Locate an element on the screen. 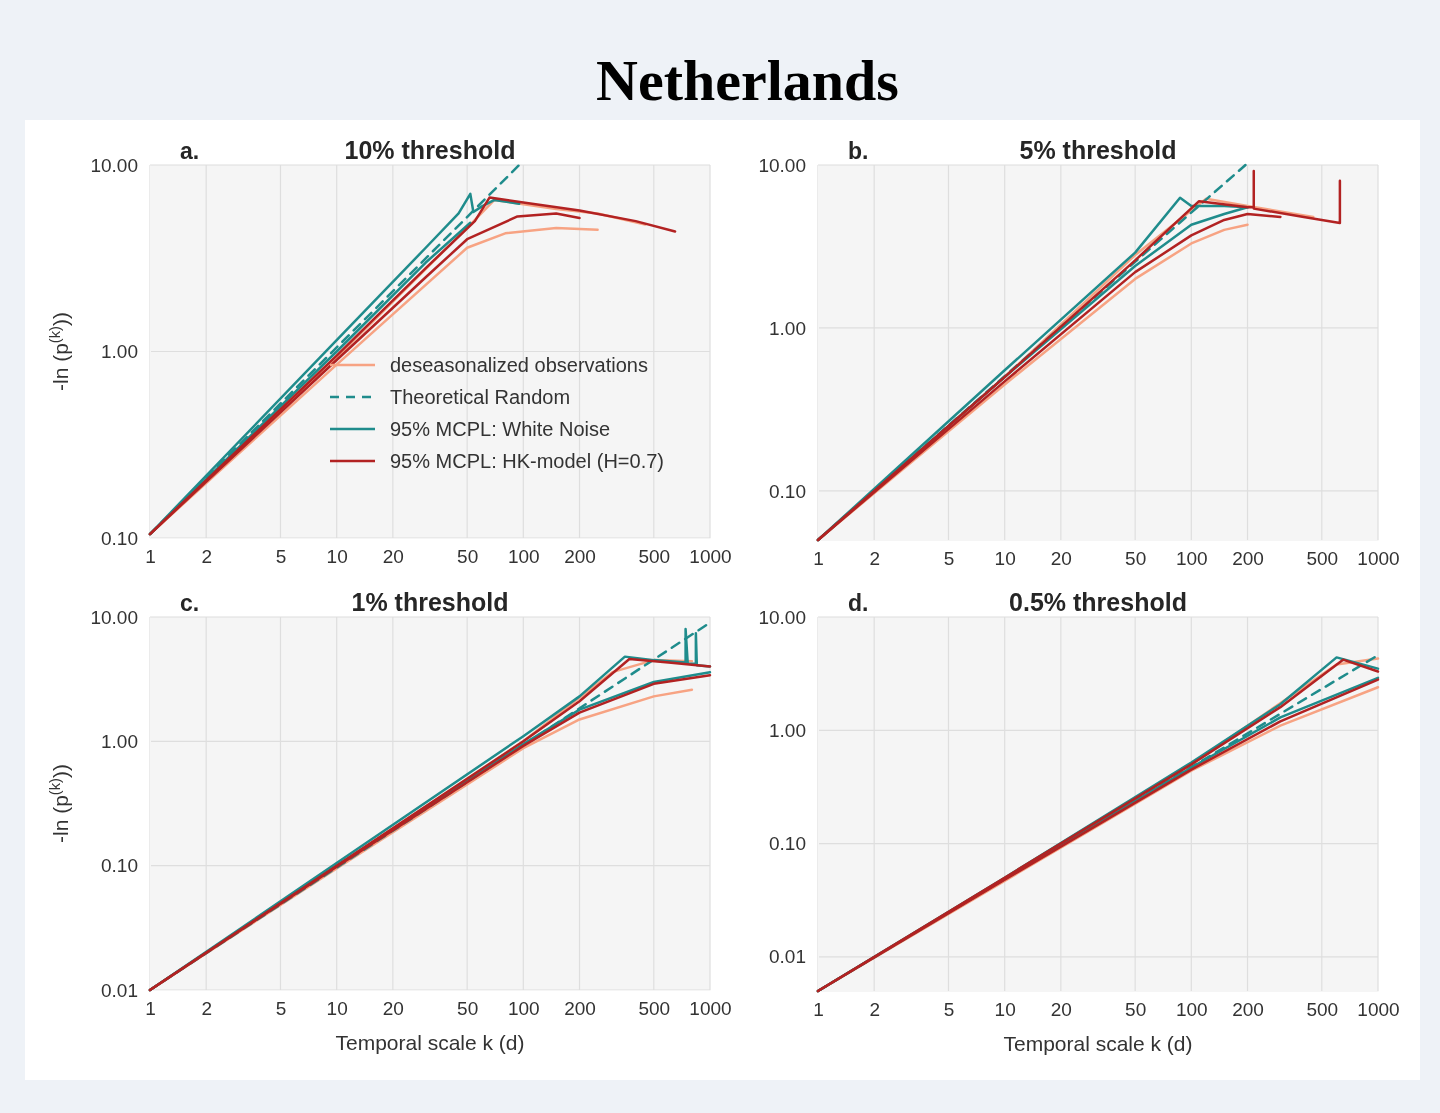  text: c. is located at coordinates (190, 603).